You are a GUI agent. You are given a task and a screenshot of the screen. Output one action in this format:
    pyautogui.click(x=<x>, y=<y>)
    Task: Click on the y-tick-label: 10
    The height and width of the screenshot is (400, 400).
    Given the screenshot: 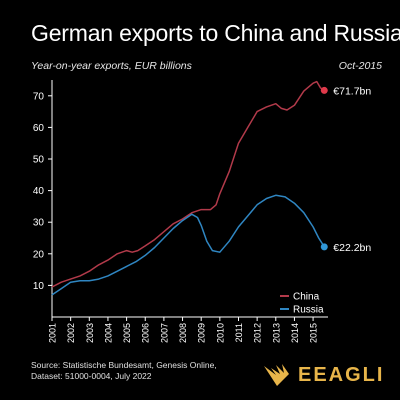 What is the action you would take?
    pyautogui.click(x=39, y=286)
    